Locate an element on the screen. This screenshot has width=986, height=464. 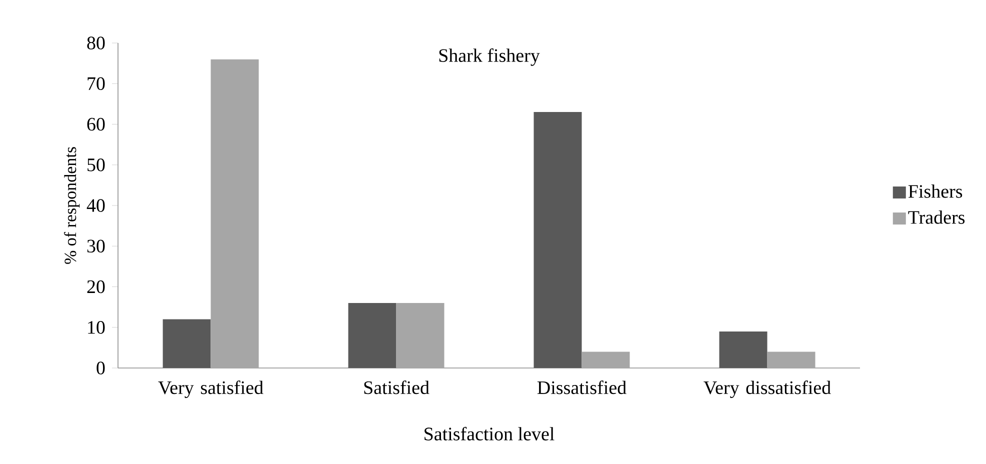
x-tick-label: Very dissatisfied is located at coordinates (767, 389).